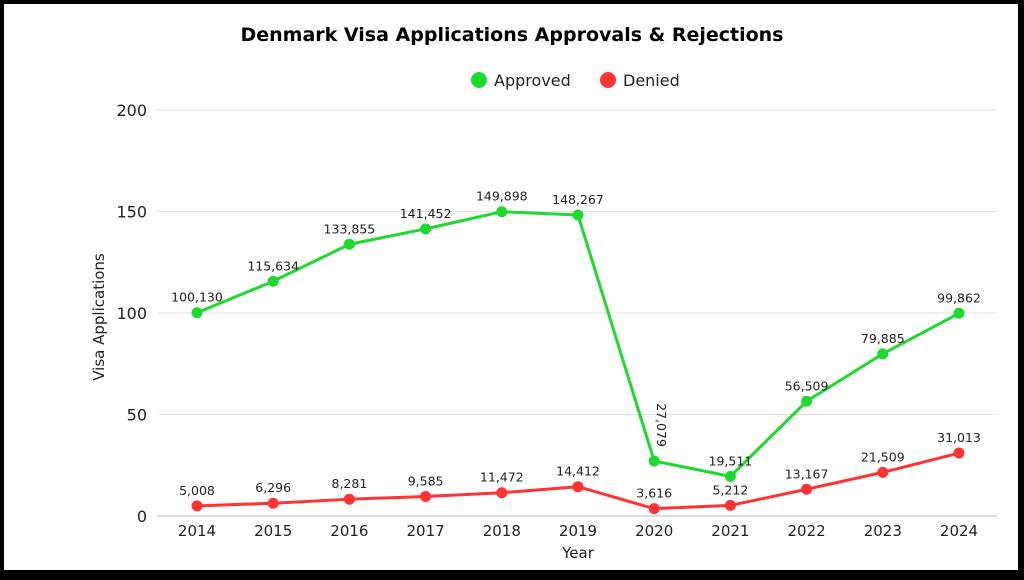  I want to click on data-label-approved: 100,130, so click(197, 297).